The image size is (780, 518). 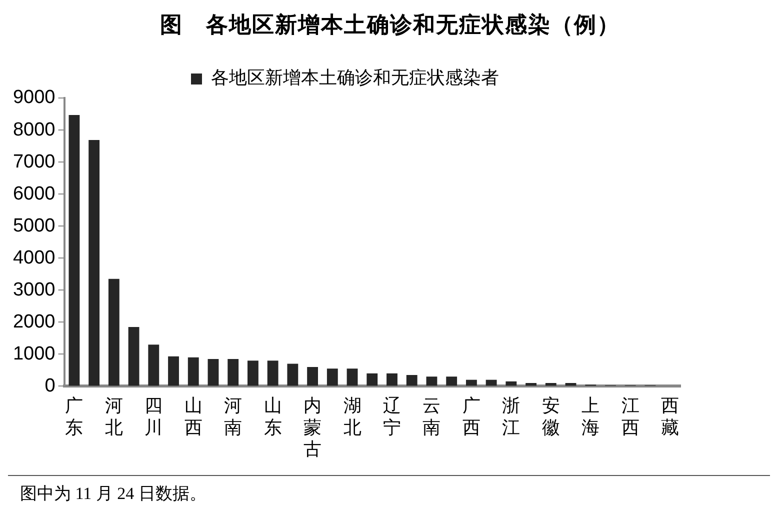 I want to click on x-tick-label: 辽宁, so click(x=391, y=417).